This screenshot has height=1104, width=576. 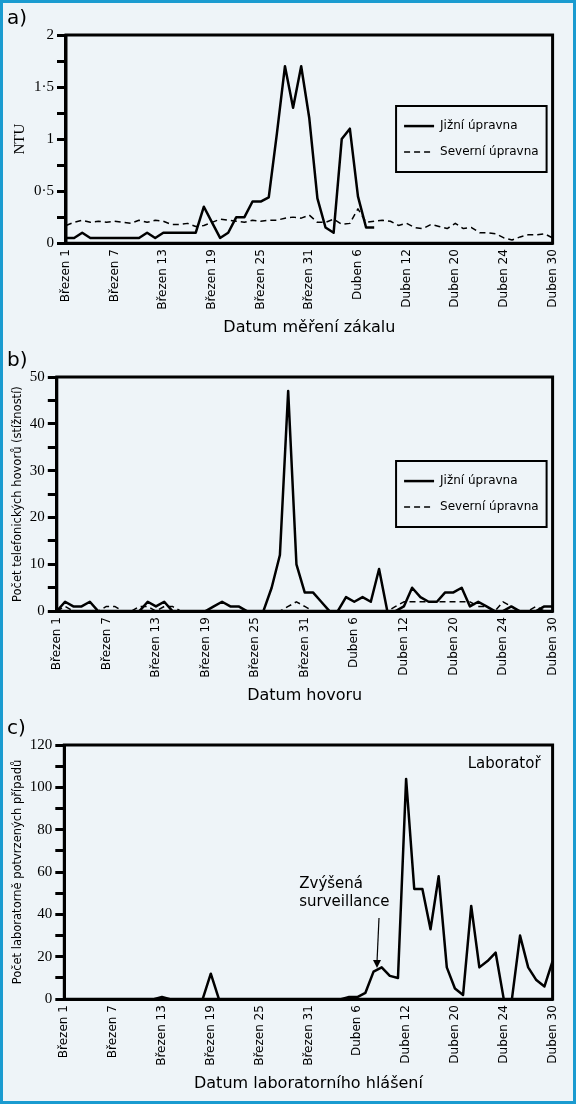 I want to click on x-axis-title: Datum hovoru, so click(x=305, y=694).